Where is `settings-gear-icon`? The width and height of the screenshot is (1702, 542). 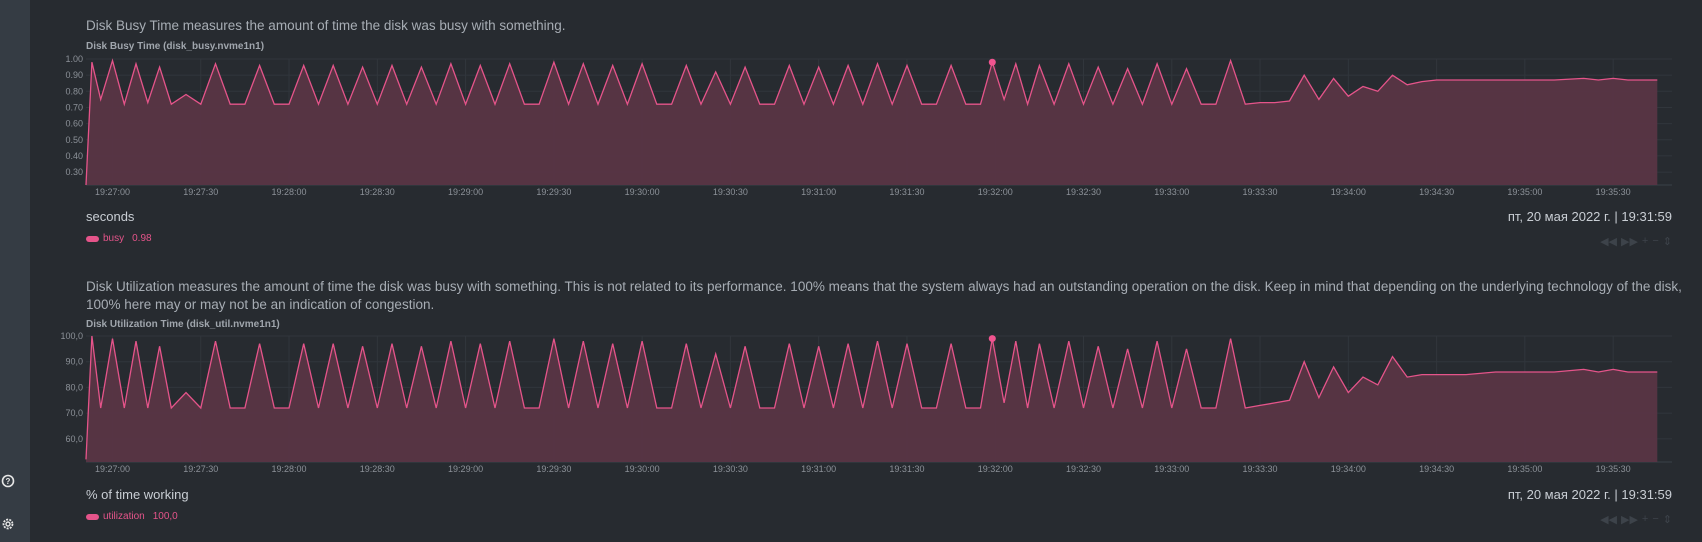
settings-gear-icon is located at coordinates (8, 524).